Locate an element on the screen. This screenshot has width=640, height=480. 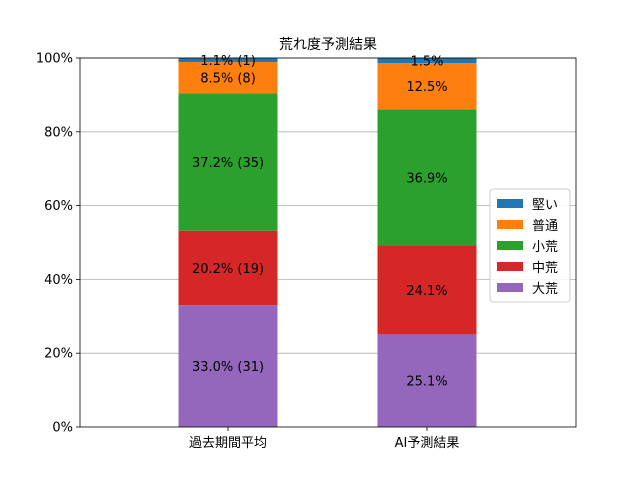
legend-label: 大荒 is located at coordinates (545, 289).